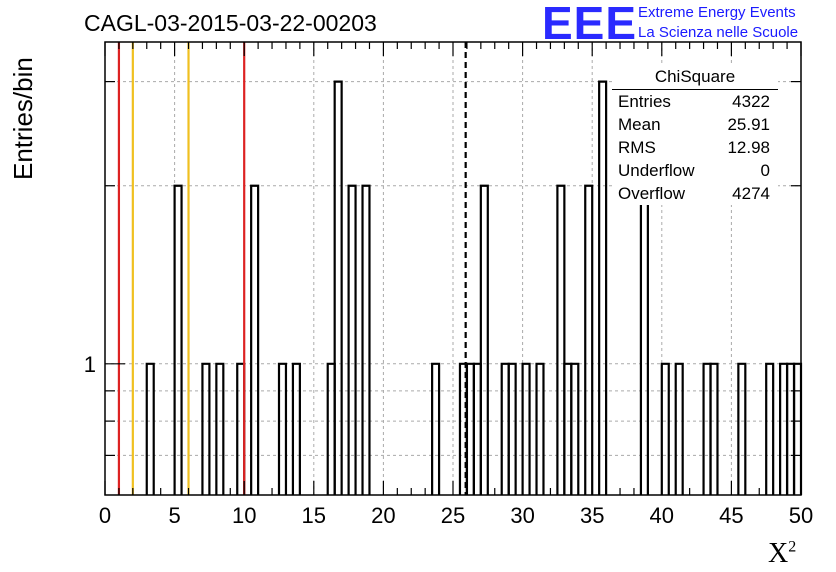 This screenshot has width=836, height=572. I want to click on stats-label: Overflow, so click(652, 193).